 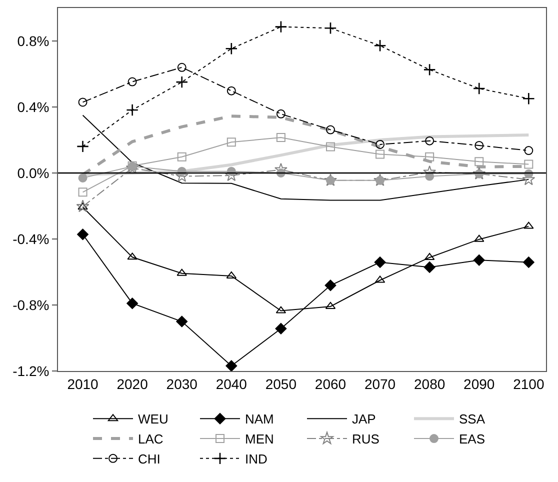 What do you see at coordinates (380, 384) in the screenshot?
I see `x-tick-label: 2070` at bounding box center [380, 384].